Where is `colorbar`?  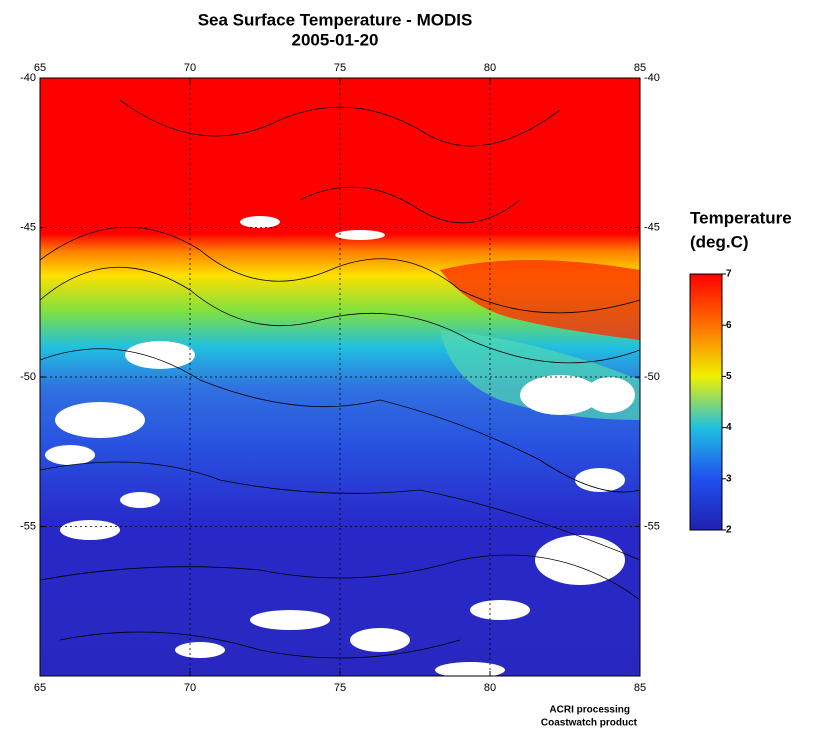
colorbar is located at coordinates (706, 402).